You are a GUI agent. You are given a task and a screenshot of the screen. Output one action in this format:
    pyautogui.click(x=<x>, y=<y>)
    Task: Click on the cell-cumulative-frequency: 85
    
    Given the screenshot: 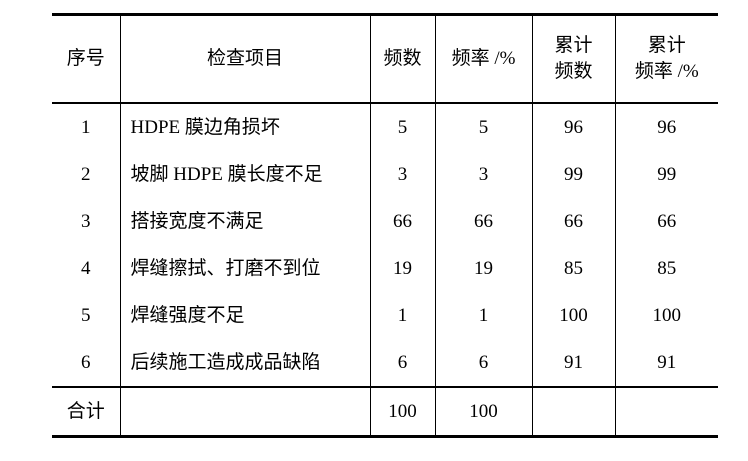 What is the action you would take?
    pyautogui.click(x=573, y=268)
    